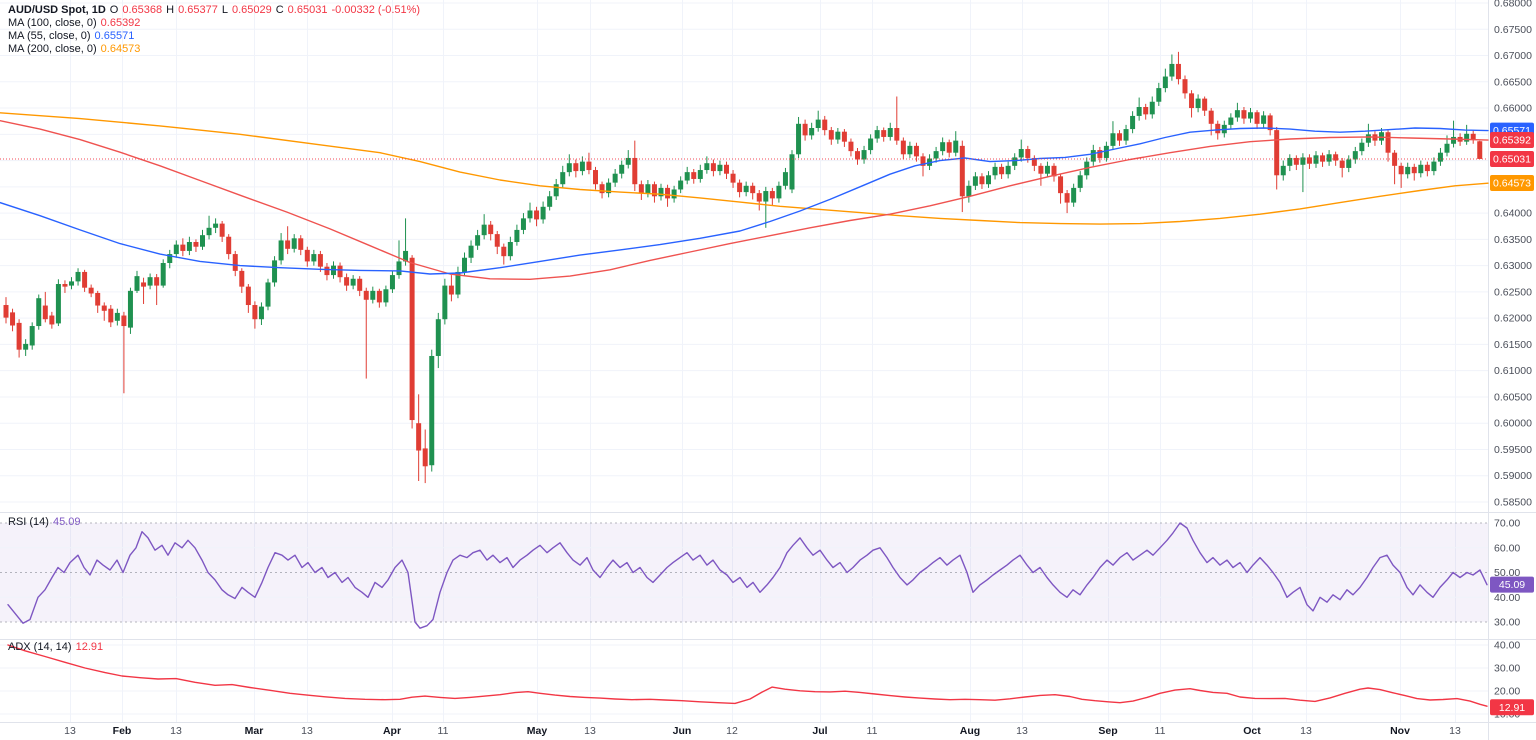 Image resolution: width=1536 pixels, height=740 pixels. I want to click on ma100-legend-row: MA (100, close, 0) 0.65392, so click(216, 23).